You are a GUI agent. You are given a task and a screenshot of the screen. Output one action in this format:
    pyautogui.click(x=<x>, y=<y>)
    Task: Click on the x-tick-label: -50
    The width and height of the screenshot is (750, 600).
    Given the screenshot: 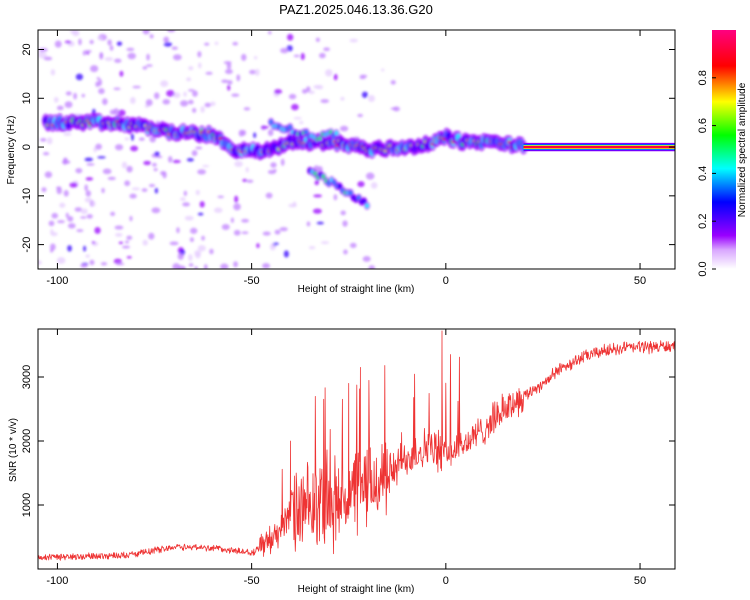 What is the action you would take?
    pyautogui.click(x=252, y=581)
    